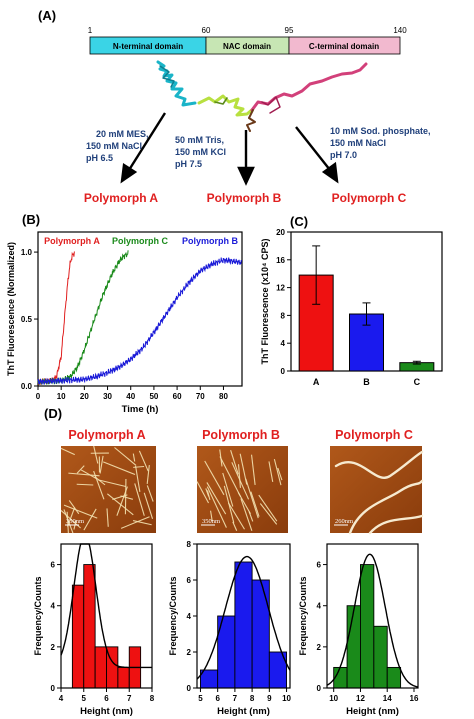 The width and height of the screenshot is (474, 719). Describe the element at coordinates (84, 698) in the screenshot. I see `x-tick-label: 5` at that location.